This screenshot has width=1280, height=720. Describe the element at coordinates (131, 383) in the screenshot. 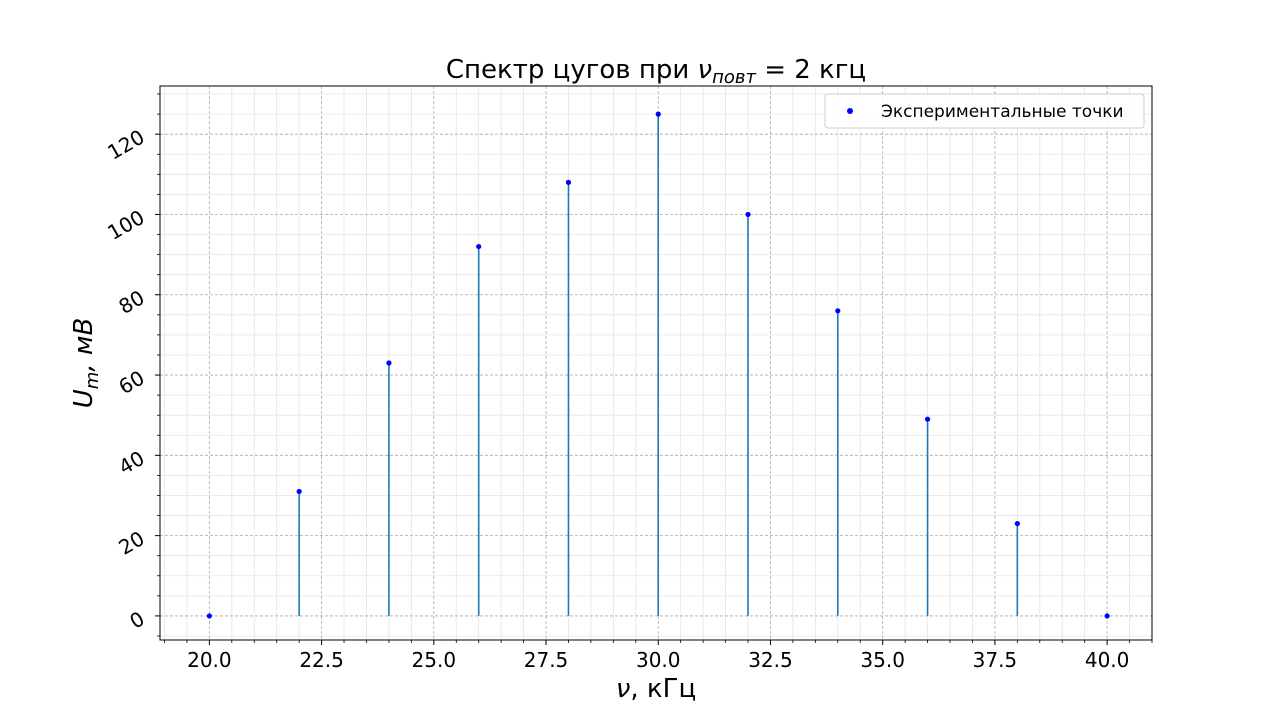

I see `y-tick-label: 60` at that location.